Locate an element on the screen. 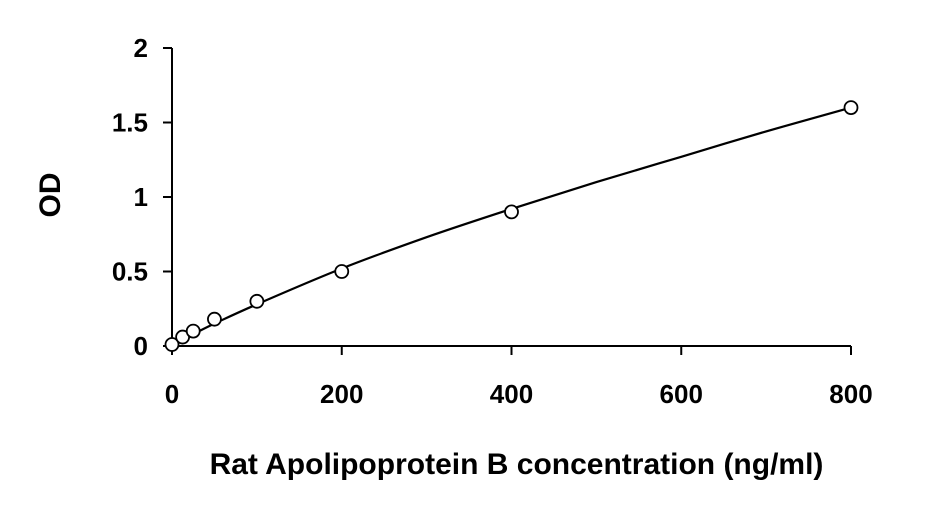 The width and height of the screenshot is (937, 526). x-tick-label: 200 is located at coordinates (341, 394).